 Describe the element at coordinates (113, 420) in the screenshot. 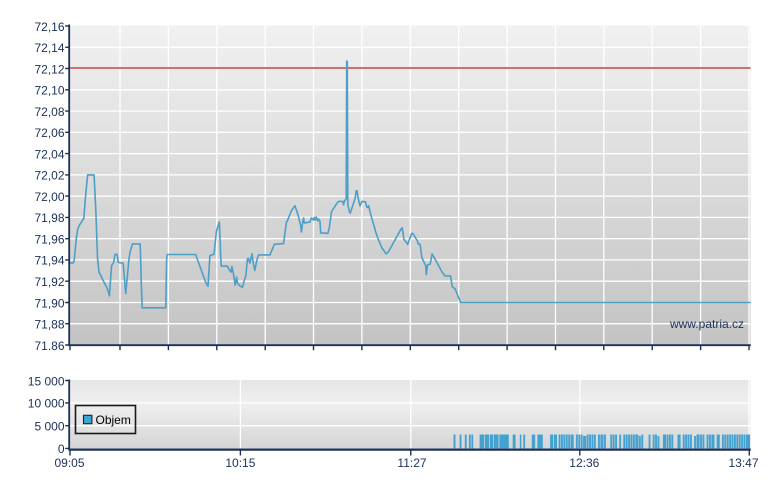

I see `svg-text: Objem` at that location.